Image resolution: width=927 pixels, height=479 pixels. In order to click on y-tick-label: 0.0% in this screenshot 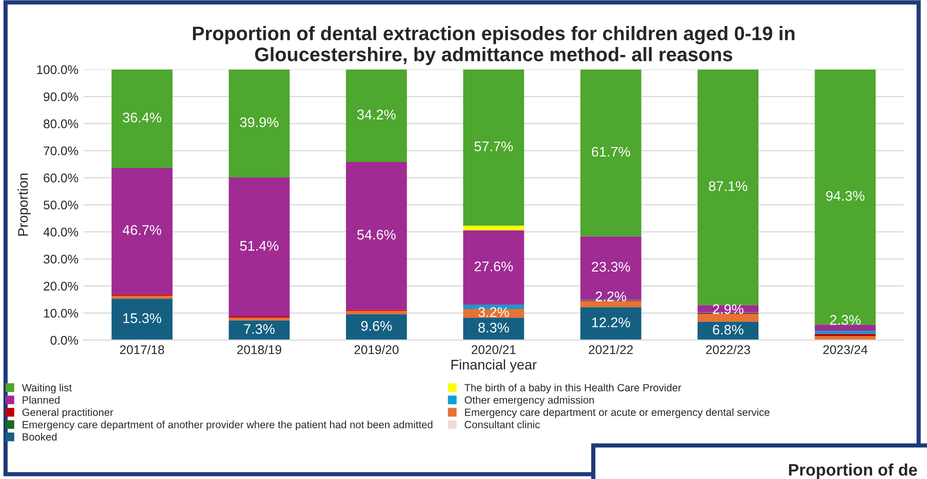, I will do `click(64, 340)`.